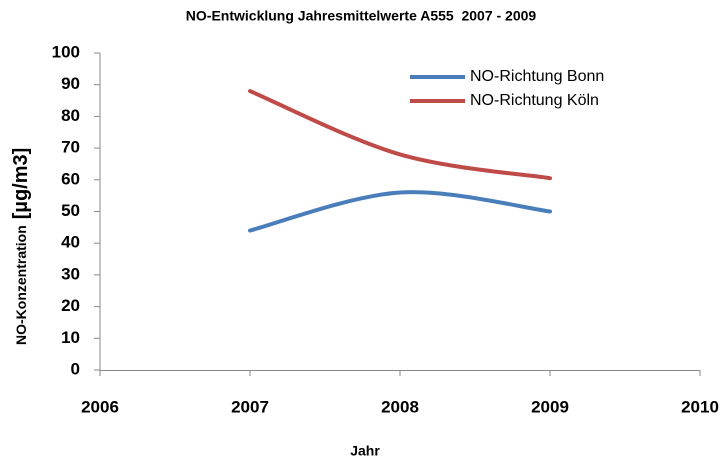 This screenshot has height=463, width=723. What do you see at coordinates (66, 51) in the screenshot?
I see `y-tick-label: 100` at bounding box center [66, 51].